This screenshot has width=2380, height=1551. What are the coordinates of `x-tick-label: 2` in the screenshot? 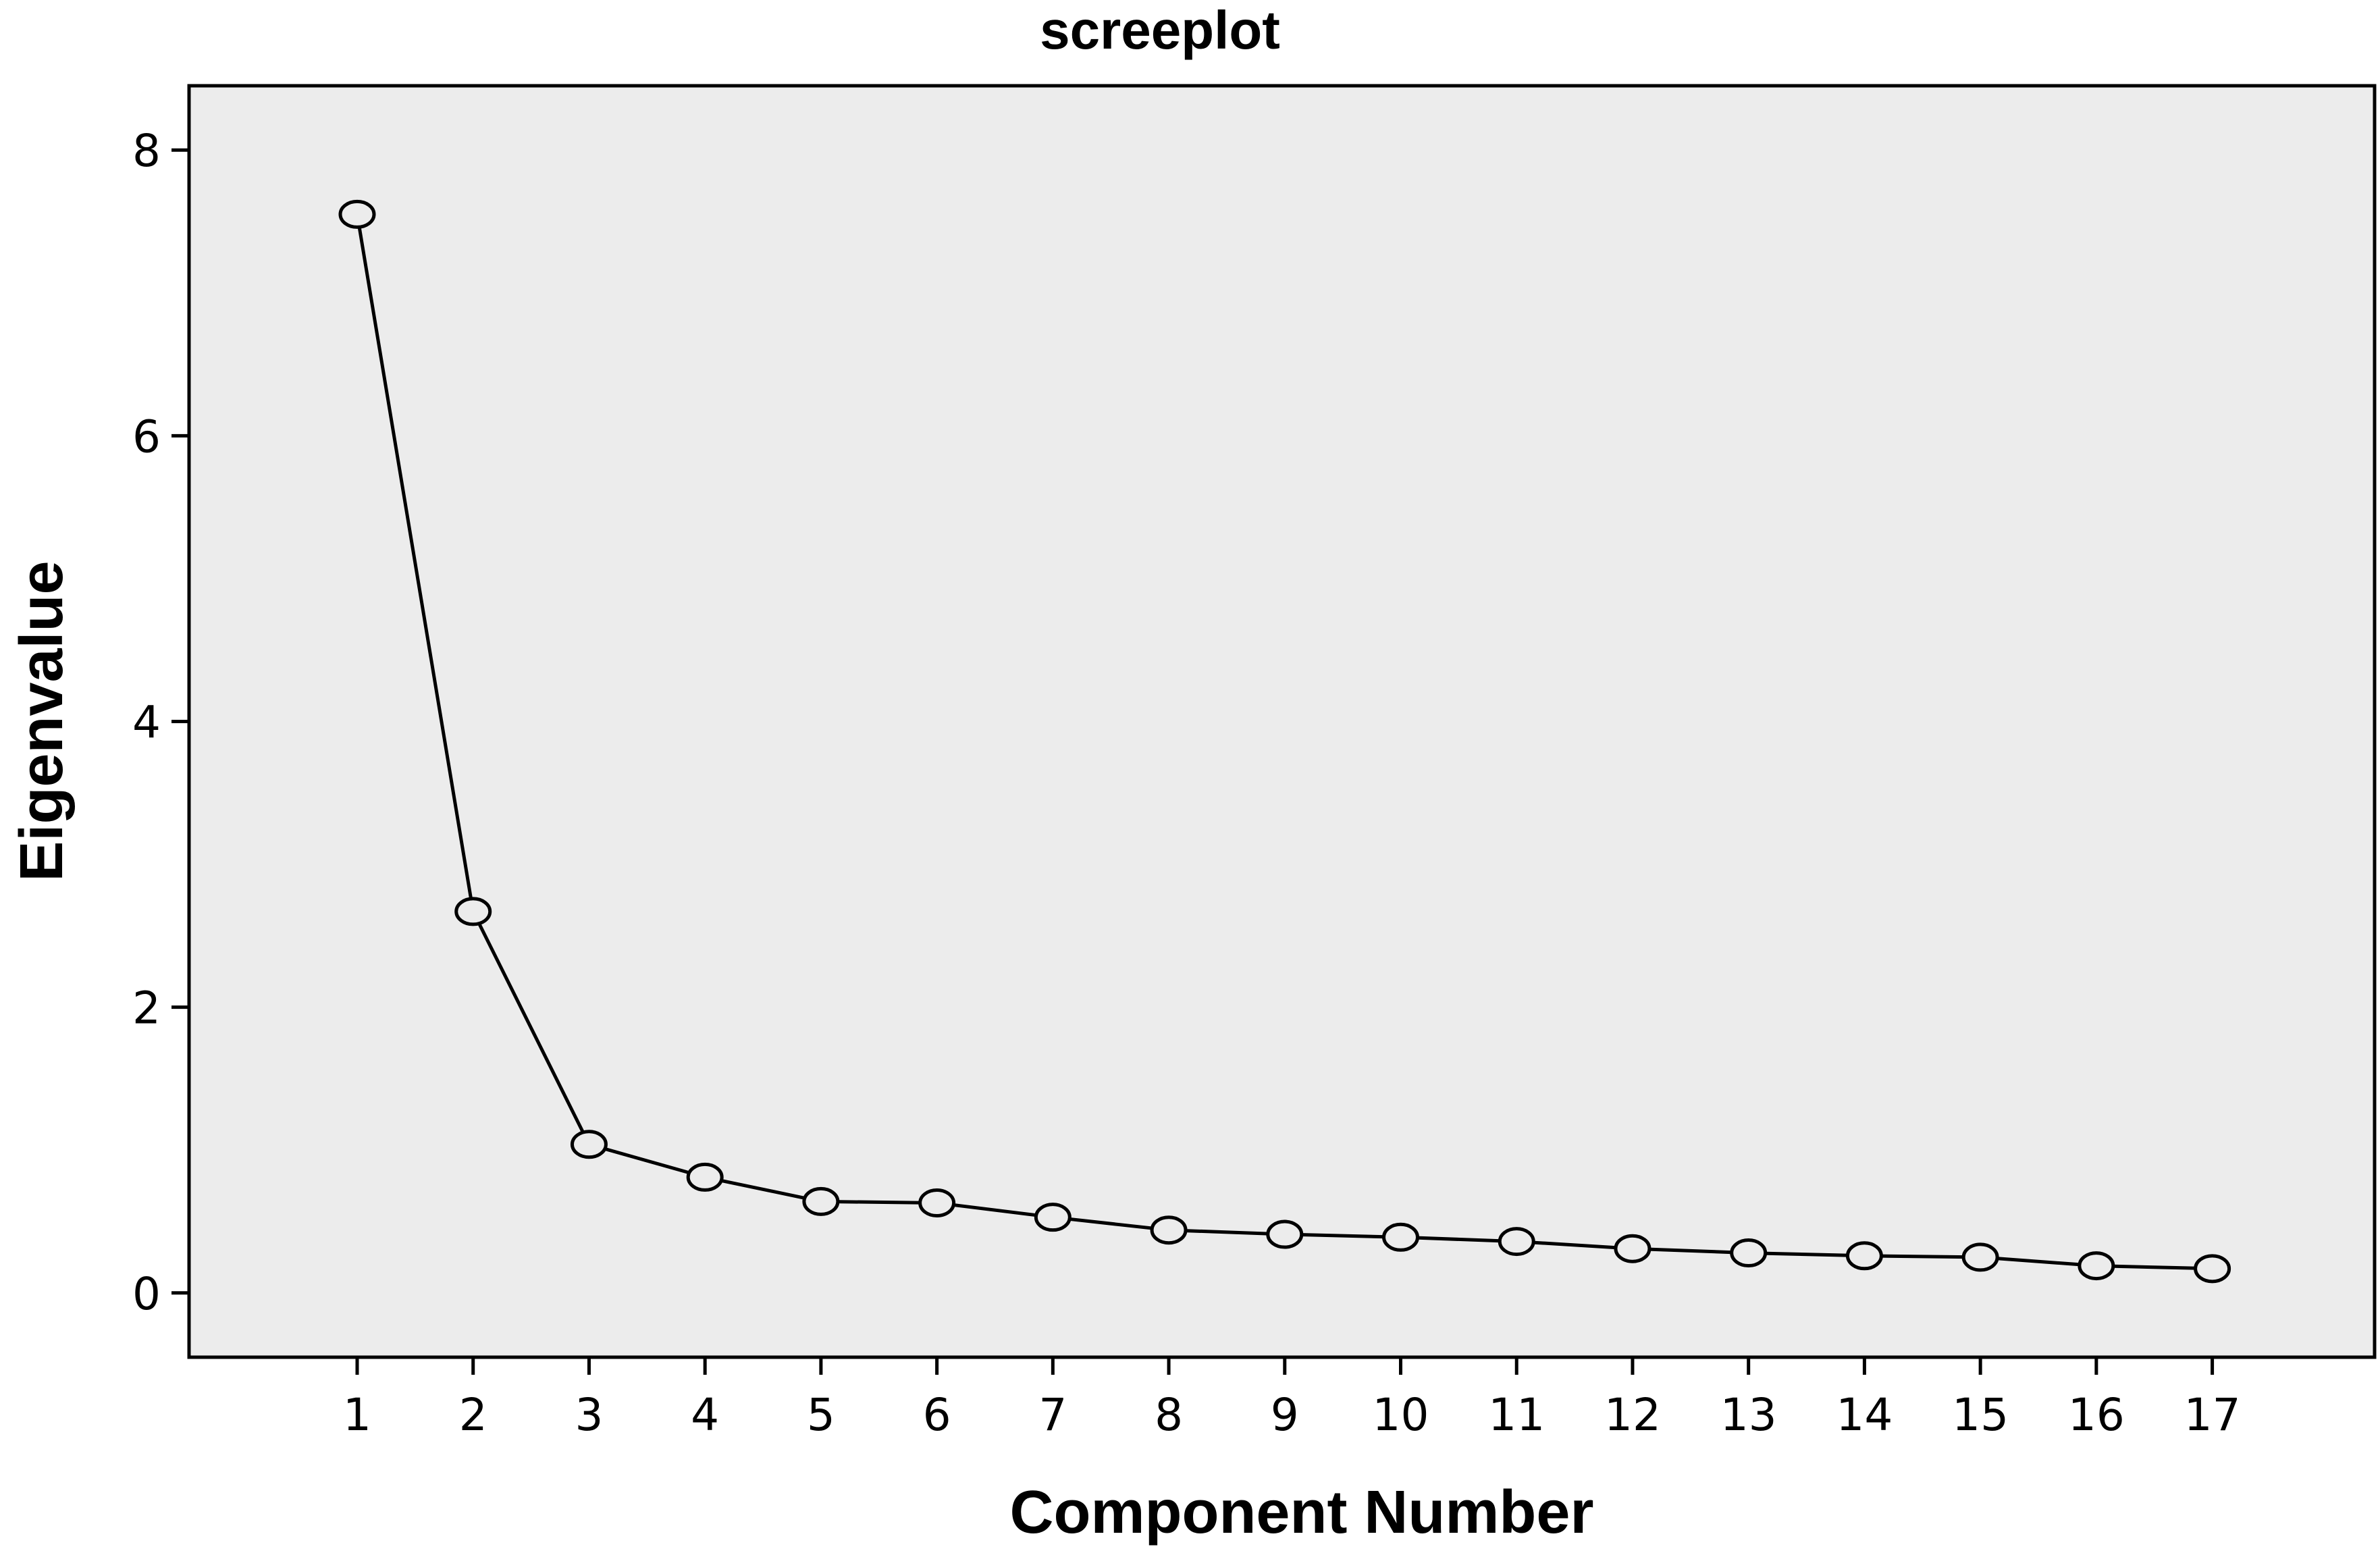 It's located at (473, 1415).